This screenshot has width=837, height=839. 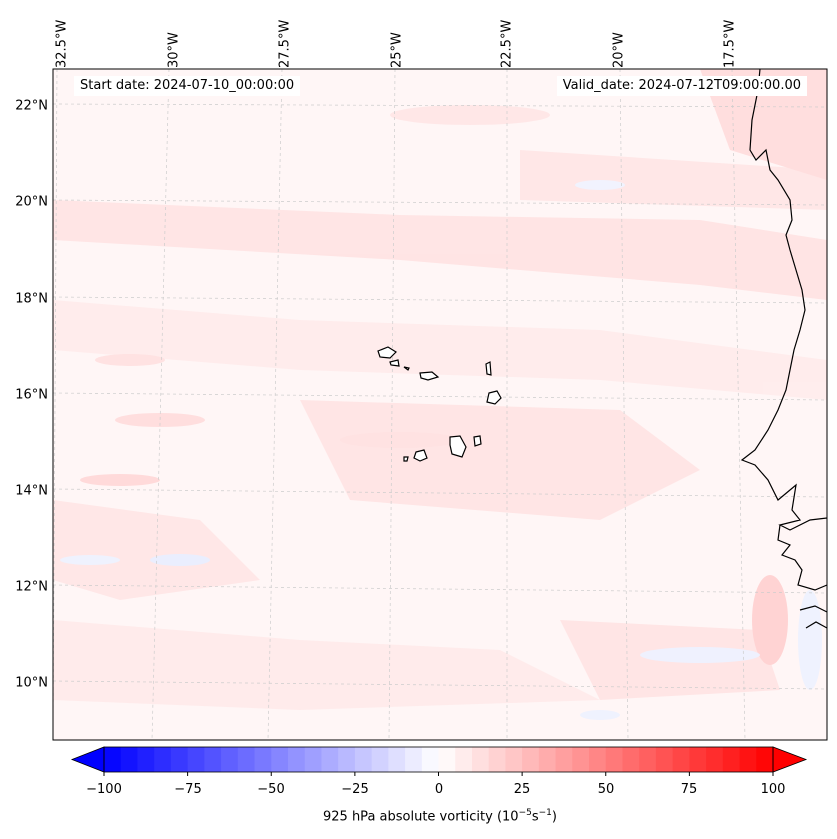 What do you see at coordinates (271, 789) in the screenshot?
I see `colorbar-tick-label: −50` at bounding box center [271, 789].